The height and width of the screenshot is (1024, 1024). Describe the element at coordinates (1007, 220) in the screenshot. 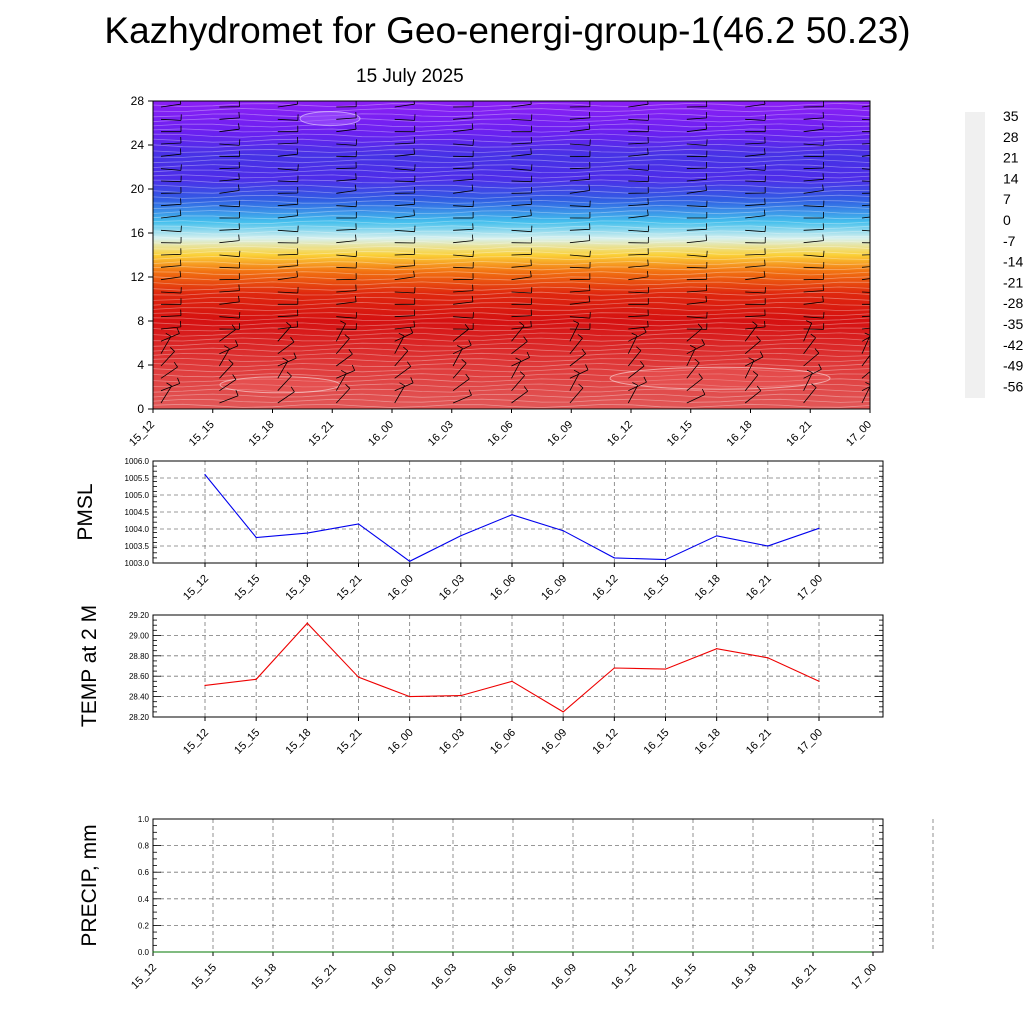

I see `colorbar-label: 0` at that location.